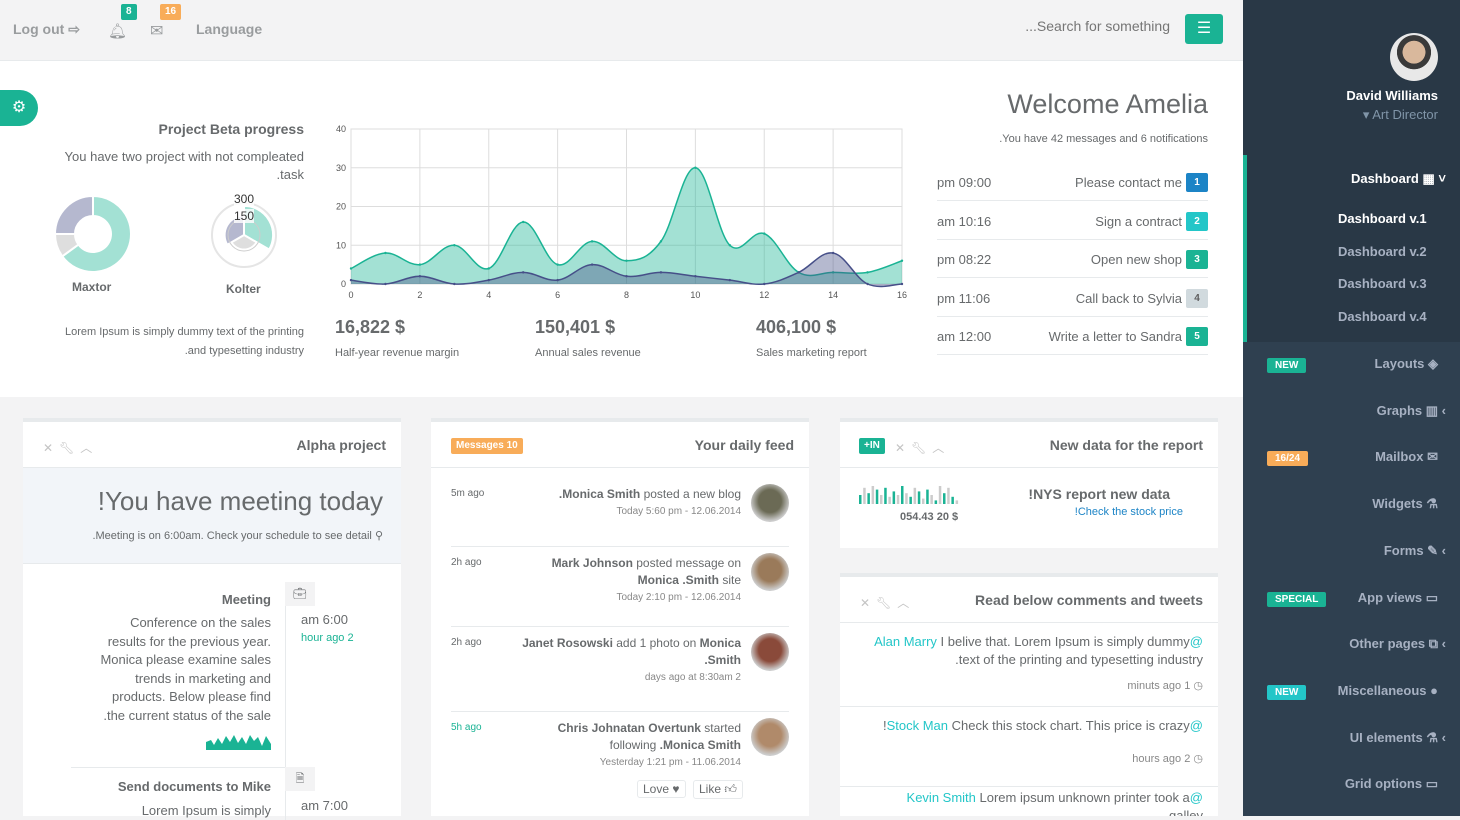 The height and width of the screenshot is (820, 1460). Describe the element at coordinates (567, 643) in the screenshot. I see `feed-user-name: Janet Rosowski` at that location.